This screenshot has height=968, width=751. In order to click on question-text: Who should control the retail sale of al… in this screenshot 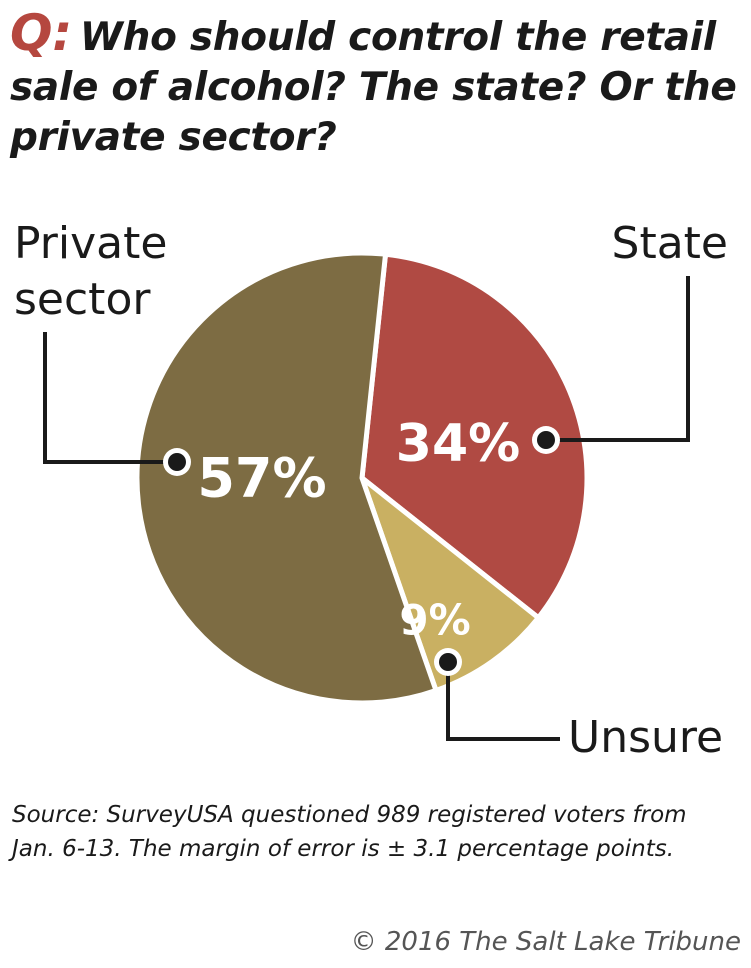, I will do `click(373, 87)`.